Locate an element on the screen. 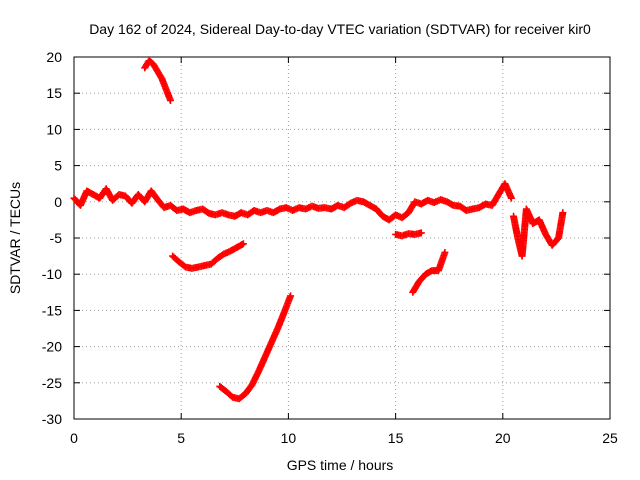  y-tick-label: 15 is located at coordinates (54, 93).